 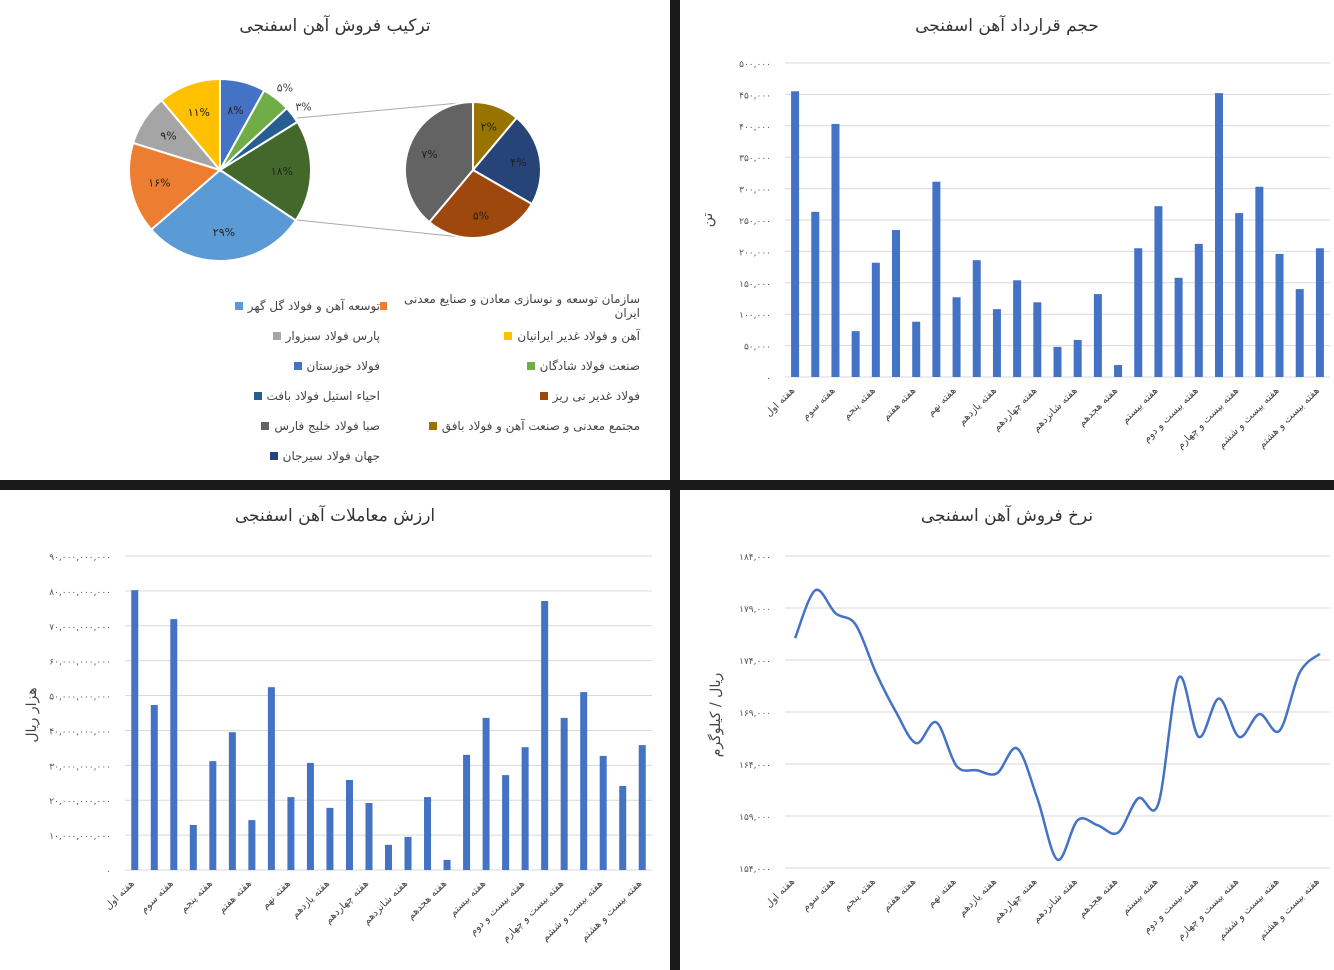 I want to click on connector-line, so click(x=383, y=229).